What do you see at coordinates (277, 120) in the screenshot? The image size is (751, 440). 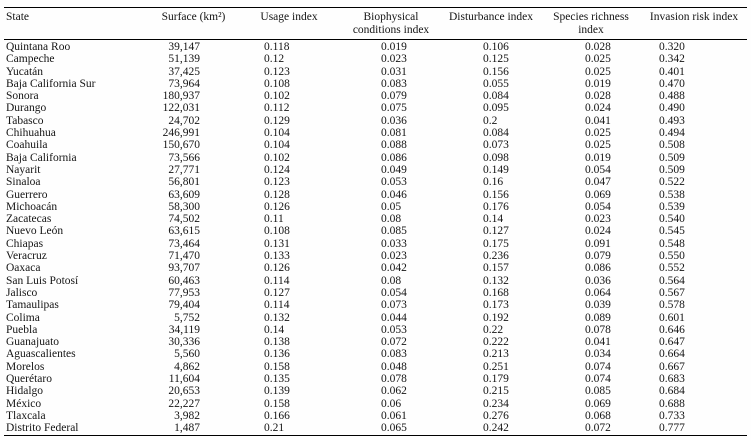 I see `value-cell: 0.129` at bounding box center [277, 120].